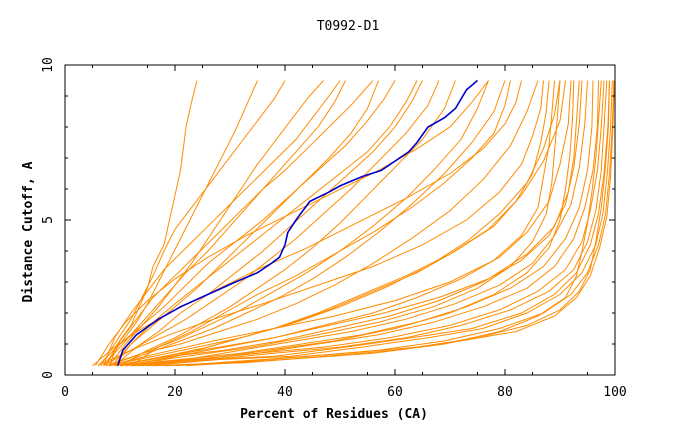 Image resolution: width=680 pixels, height=440 pixels. Describe the element at coordinates (614, 392) in the screenshot. I see `x-tick-label: 100` at that location.